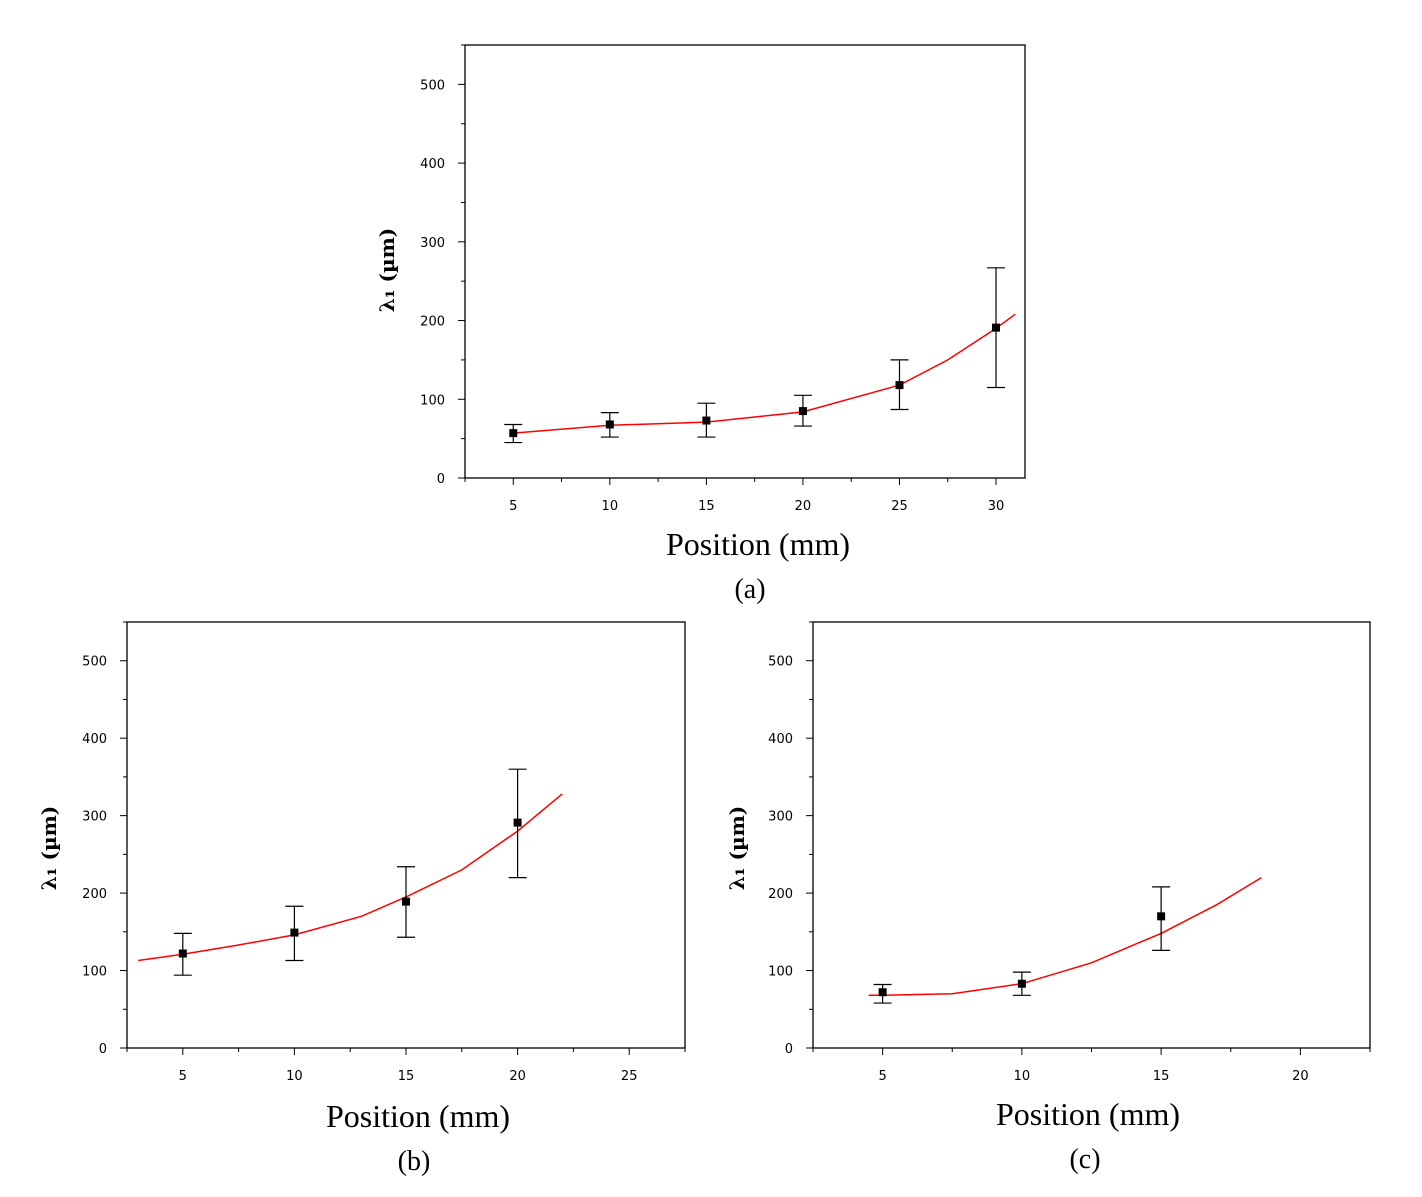  Describe the element at coordinates (996, 506) in the screenshot. I see `x-tick-label: 30` at that location.